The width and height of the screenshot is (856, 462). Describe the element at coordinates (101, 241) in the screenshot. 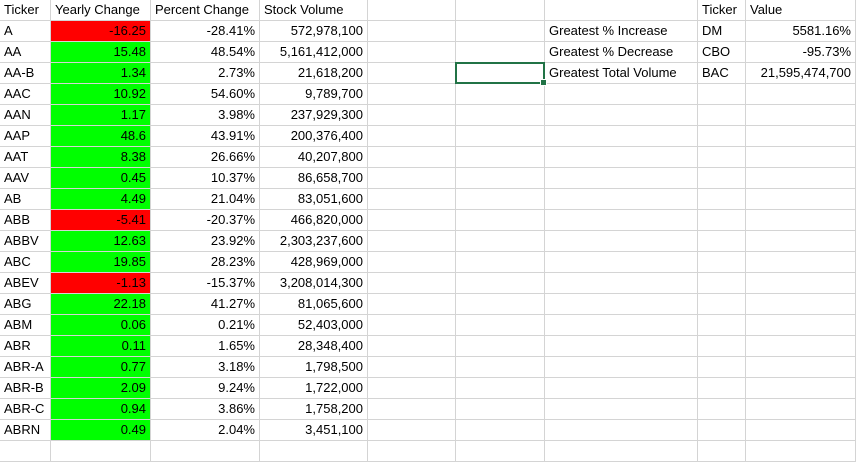

I see `yearly-change-cell: 12.63` at that location.